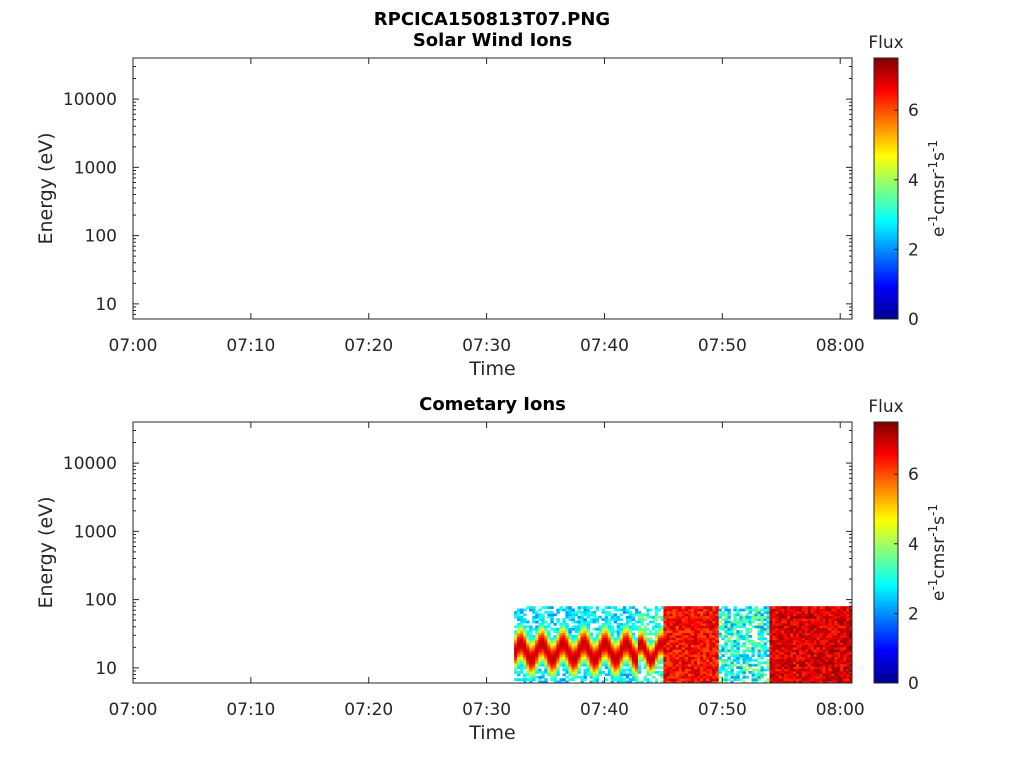 The width and height of the screenshot is (1024, 768). I want to click on colorbar-tick-label: 4, so click(913, 545).